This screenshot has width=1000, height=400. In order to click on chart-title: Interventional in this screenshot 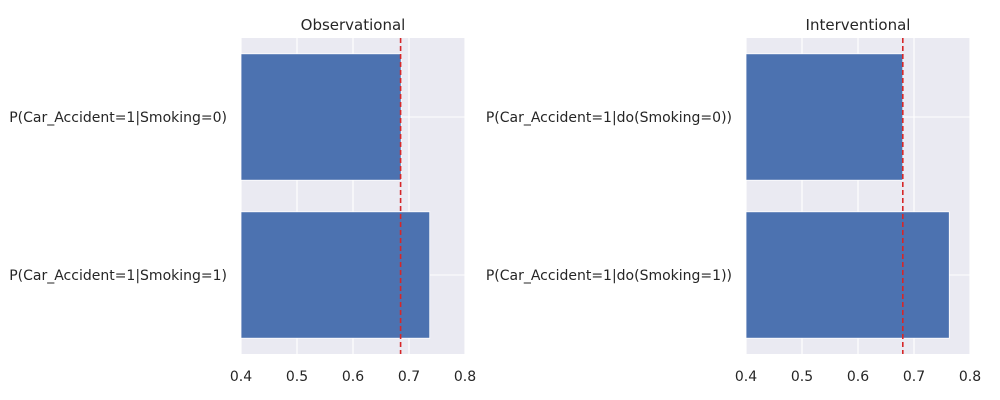, I will do `click(858, 25)`.